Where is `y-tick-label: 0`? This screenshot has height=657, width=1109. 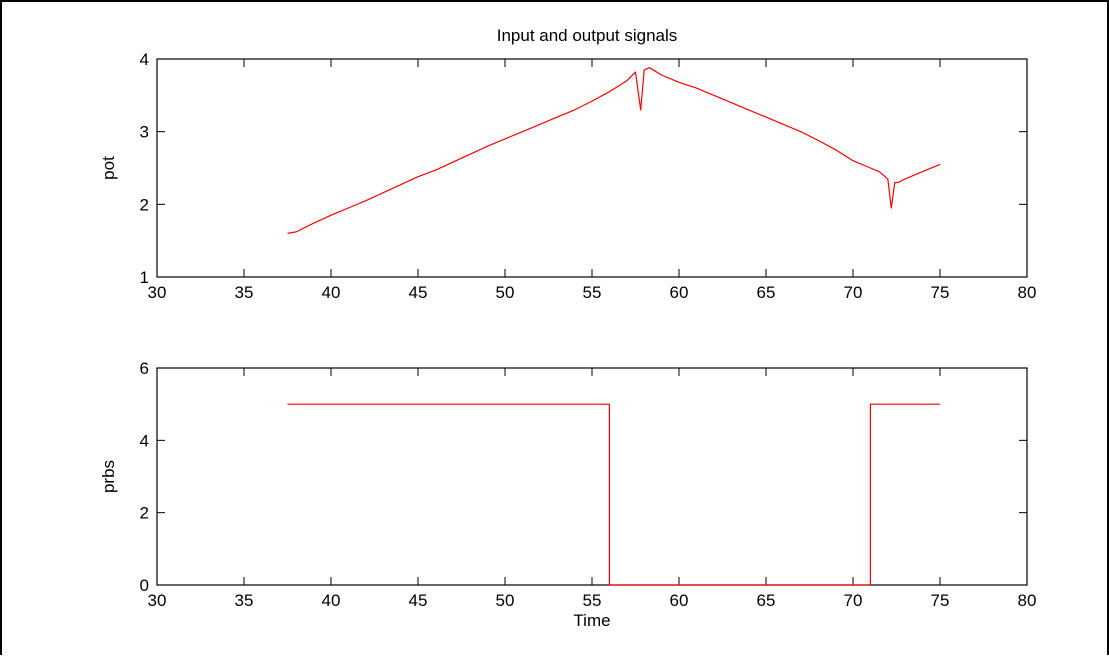
y-tick-label: 0 is located at coordinates (144, 585).